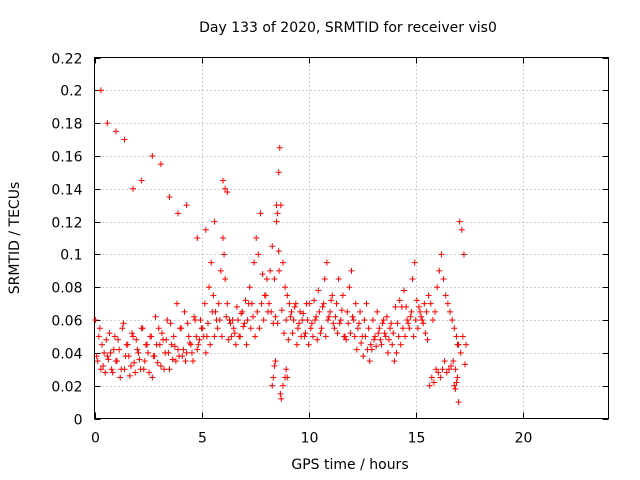 The height and width of the screenshot is (480, 640). Describe the element at coordinates (78, 421) in the screenshot. I see `y-tick-label: 0` at that location.